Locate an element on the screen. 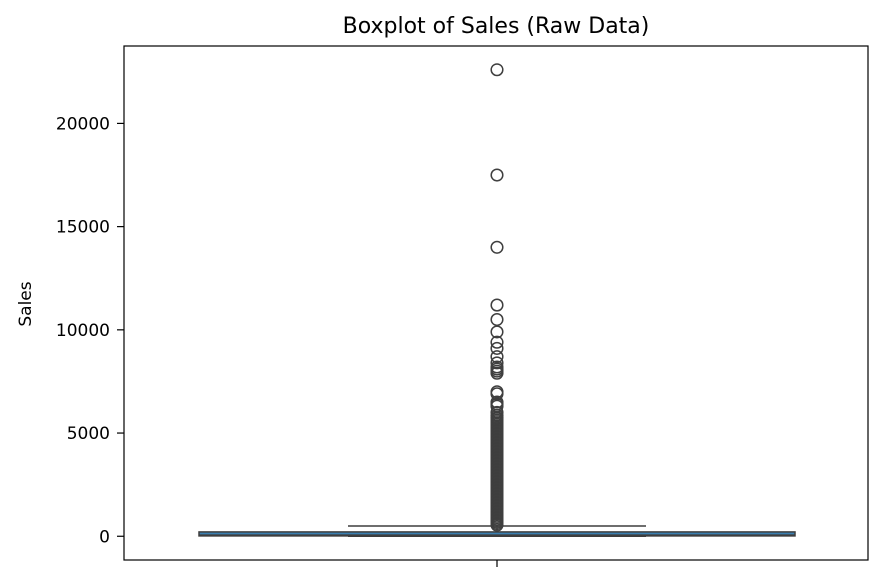  y-tick-label: 0 is located at coordinates (104, 537).